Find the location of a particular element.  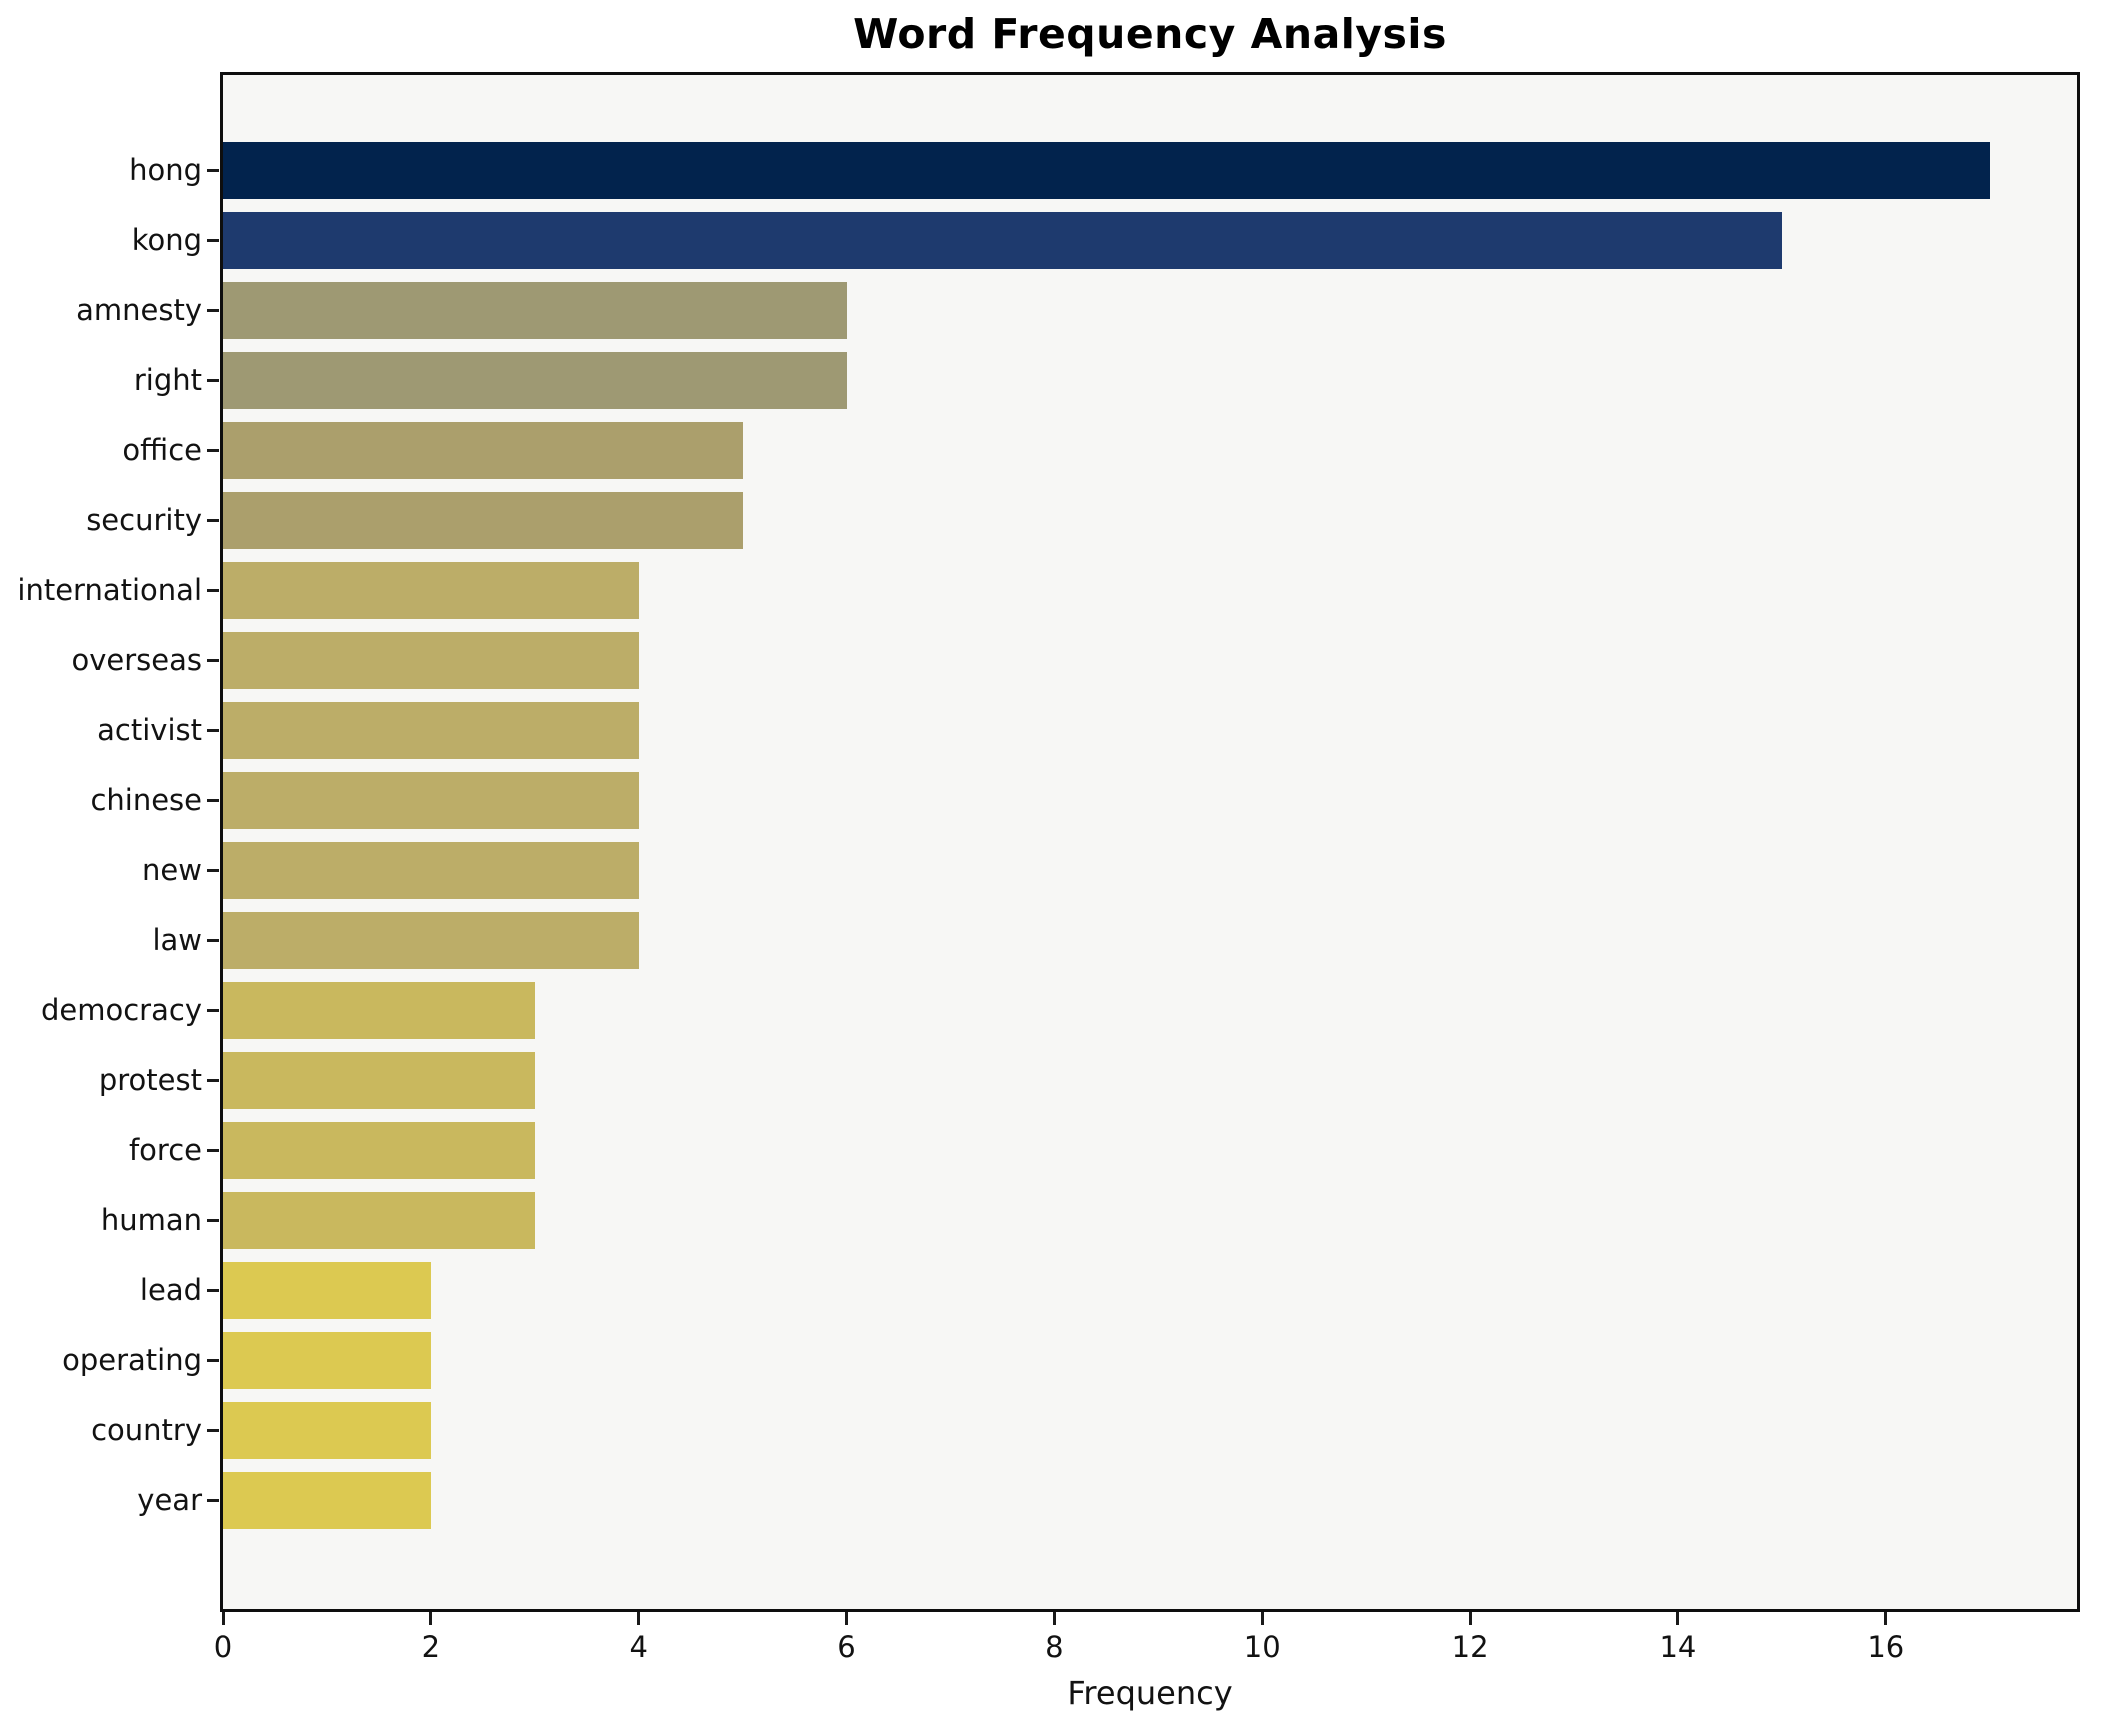

bar-country is located at coordinates (327, 1430).